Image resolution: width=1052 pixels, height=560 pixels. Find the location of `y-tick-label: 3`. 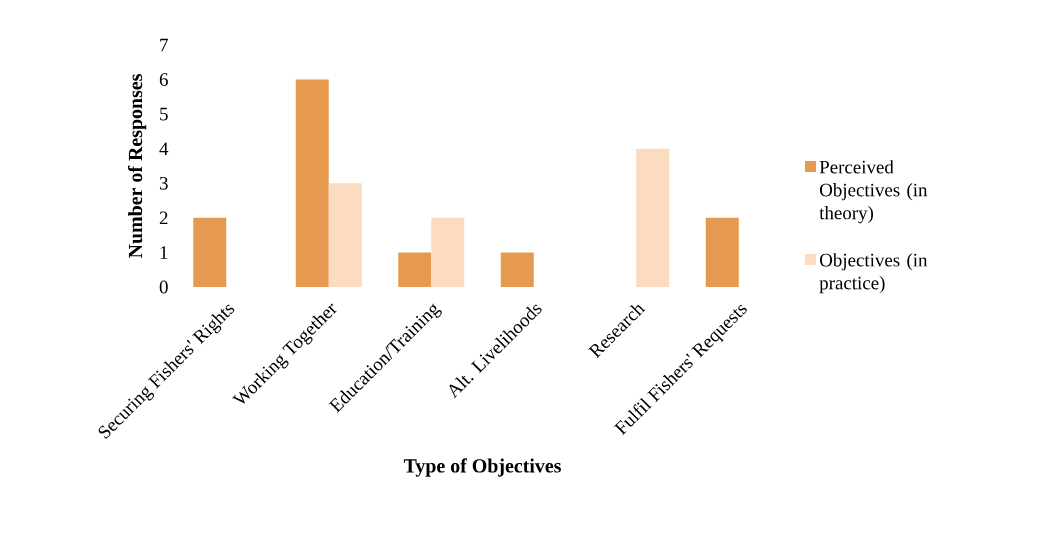

y-tick-label: 3 is located at coordinates (163, 183).